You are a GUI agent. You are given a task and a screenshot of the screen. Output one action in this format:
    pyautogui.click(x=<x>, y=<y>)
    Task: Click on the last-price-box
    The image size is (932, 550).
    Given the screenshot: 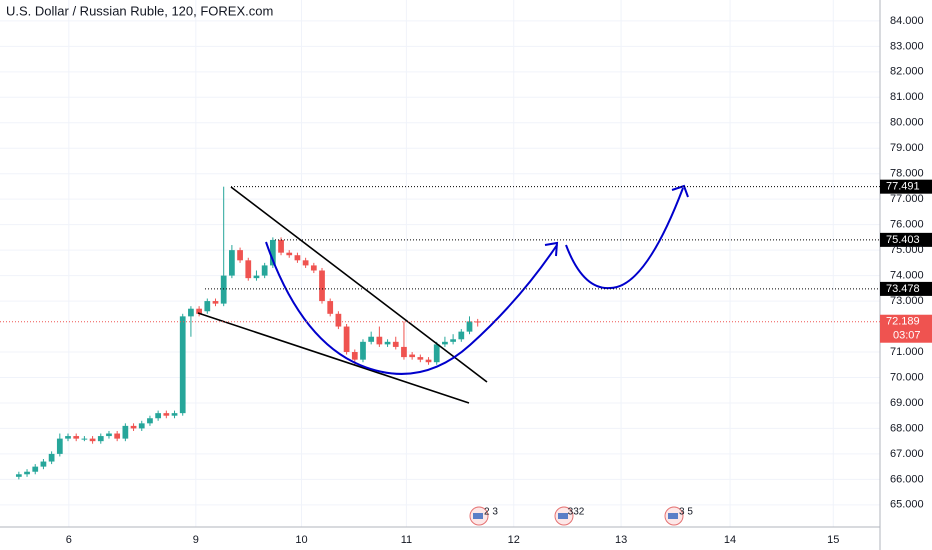 What is the action you would take?
    pyautogui.click(x=906, y=328)
    